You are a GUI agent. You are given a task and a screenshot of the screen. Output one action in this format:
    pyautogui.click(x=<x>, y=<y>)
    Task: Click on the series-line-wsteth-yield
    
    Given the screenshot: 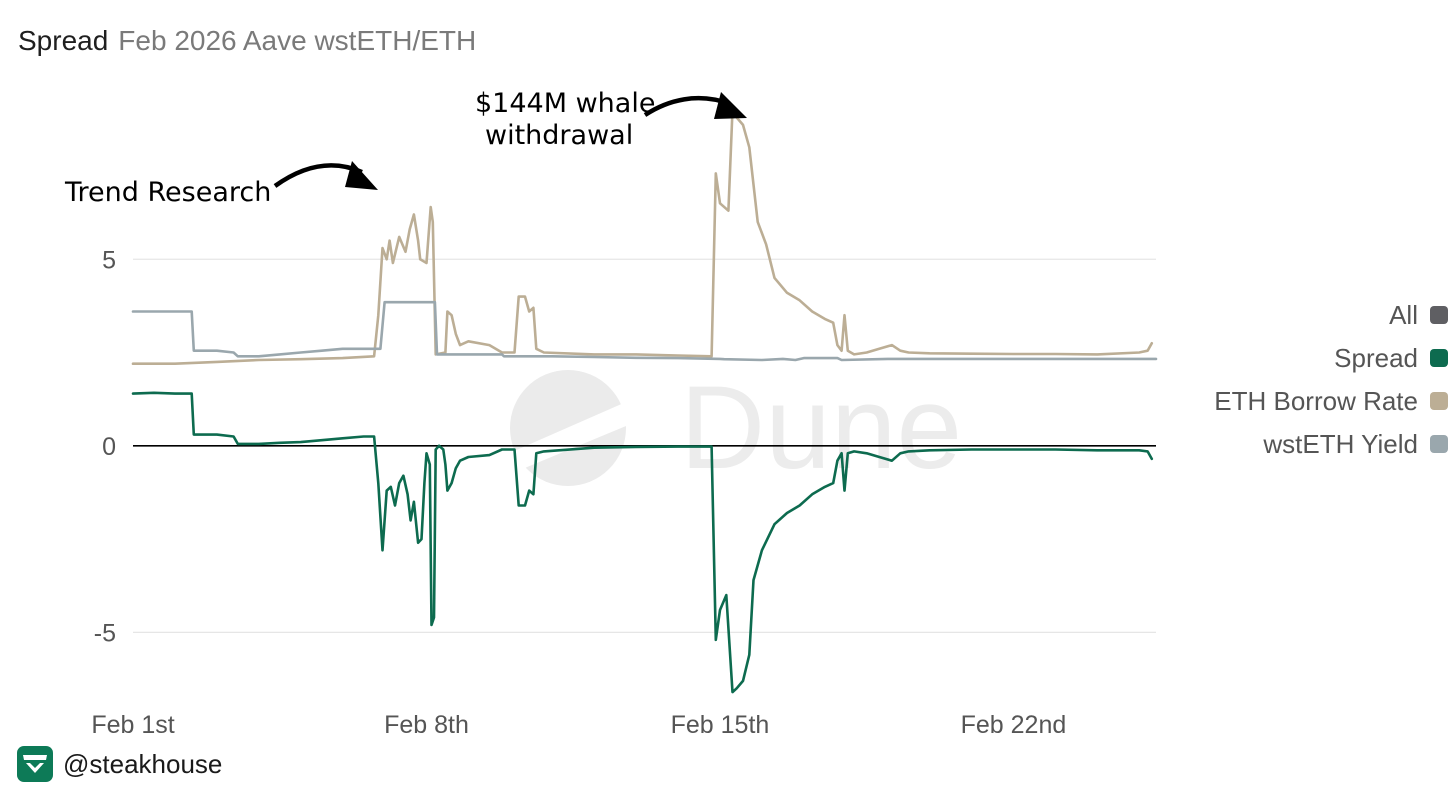 What is the action you would take?
    pyautogui.click(x=644, y=331)
    